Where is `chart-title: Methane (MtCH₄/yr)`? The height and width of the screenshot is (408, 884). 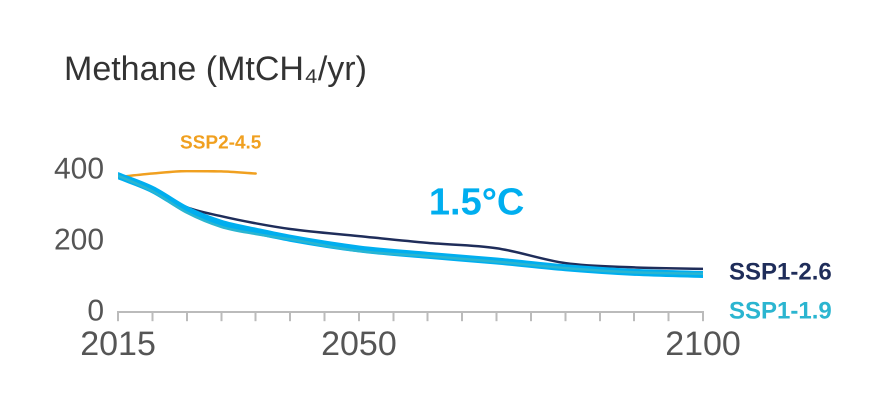 chart-title: Methane (MtCH₄/yr) is located at coordinates (215, 69).